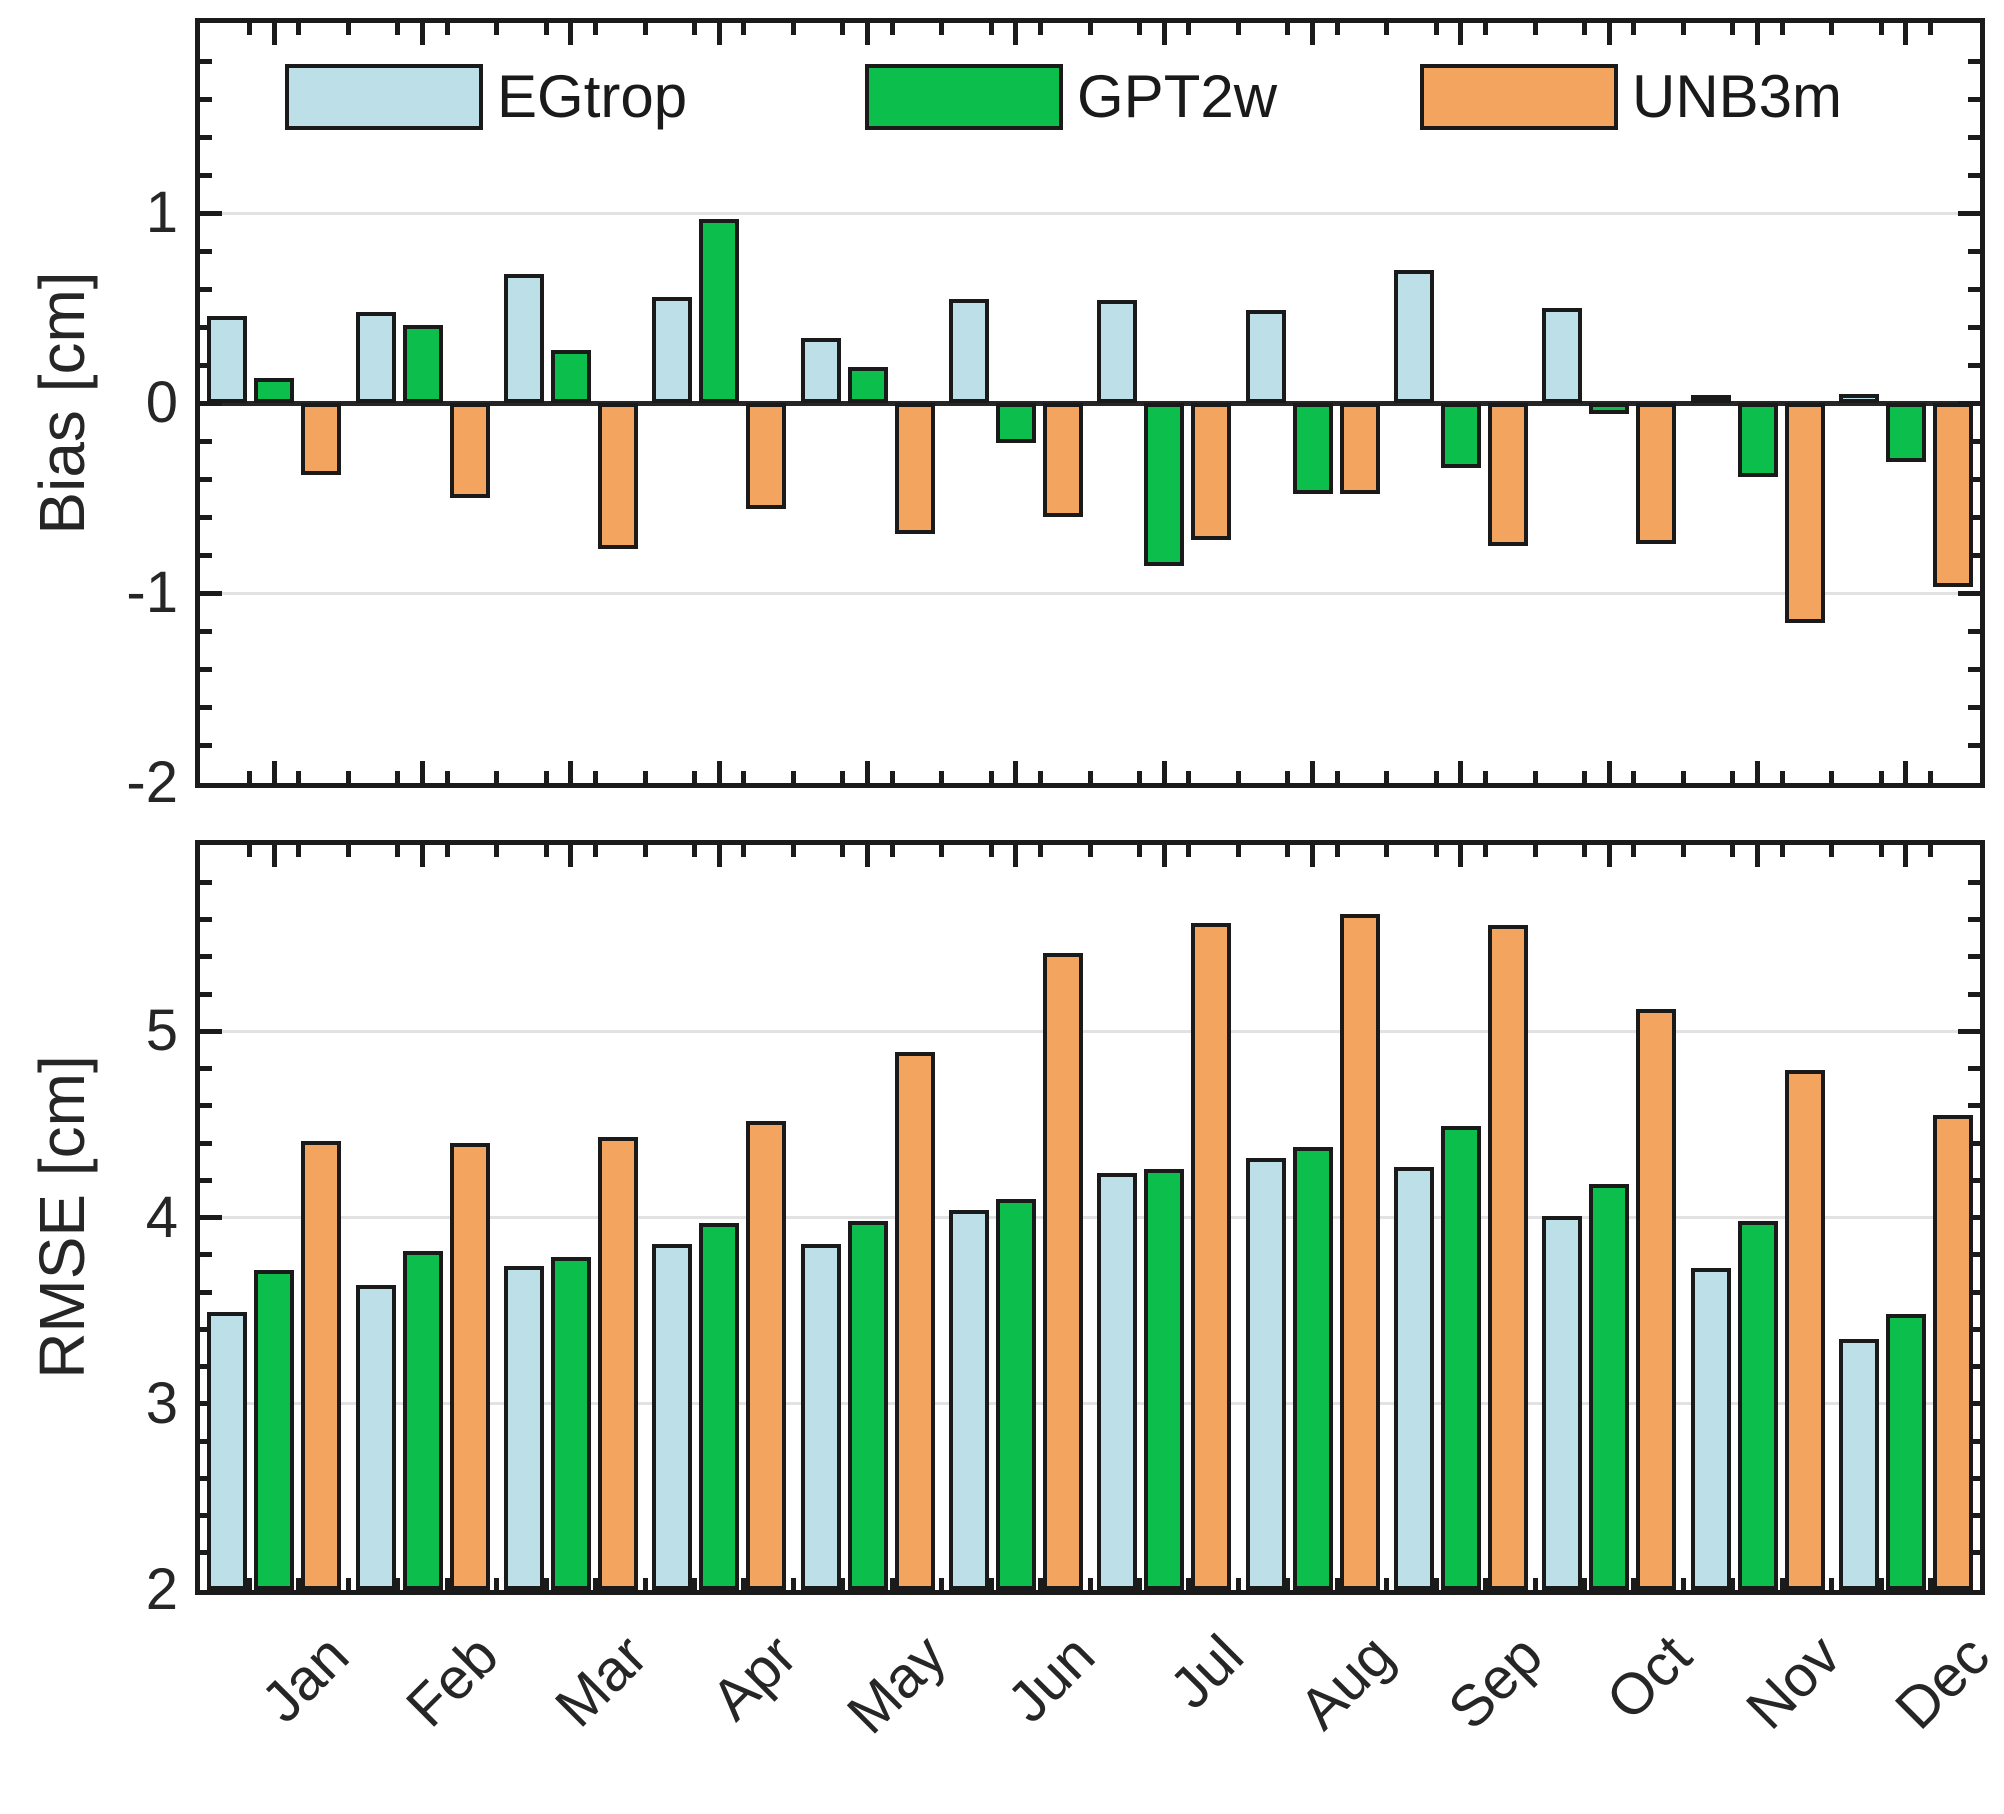  What do you see at coordinates (227, 1451) in the screenshot?
I see `bar-egtrop-jan` at bounding box center [227, 1451].